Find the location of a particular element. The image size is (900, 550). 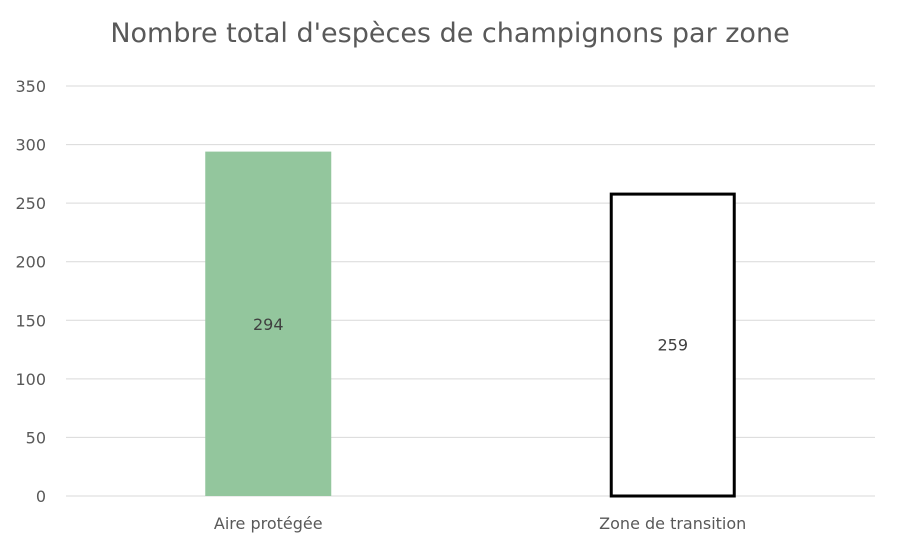

y-tick-label: 150 is located at coordinates (30, 320).